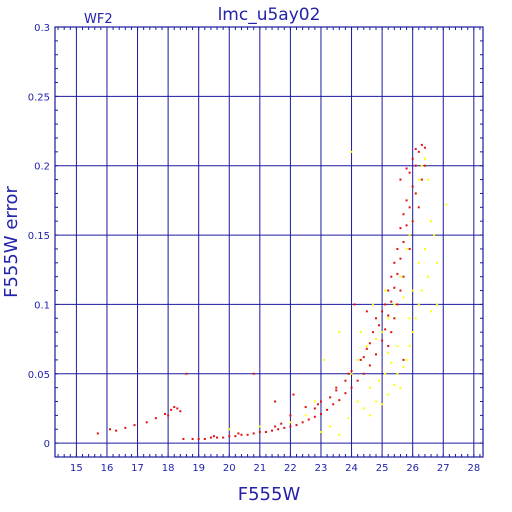 The image size is (512, 512). Describe the element at coordinates (76, 468) in the screenshot. I see `x-tick-label: 15` at that location.